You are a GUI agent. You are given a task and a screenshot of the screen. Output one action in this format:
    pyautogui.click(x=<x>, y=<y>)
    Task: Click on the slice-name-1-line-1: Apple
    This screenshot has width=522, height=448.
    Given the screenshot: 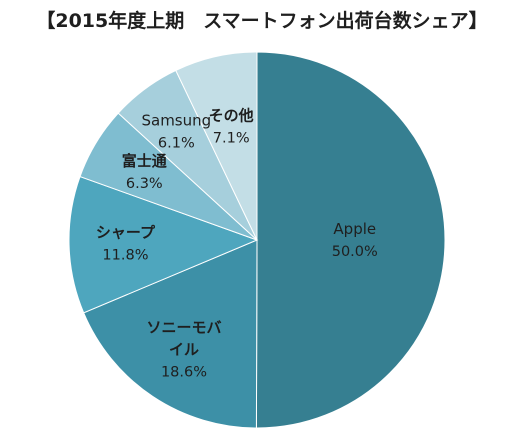 What is the action you would take?
    pyautogui.click(x=354, y=229)
    